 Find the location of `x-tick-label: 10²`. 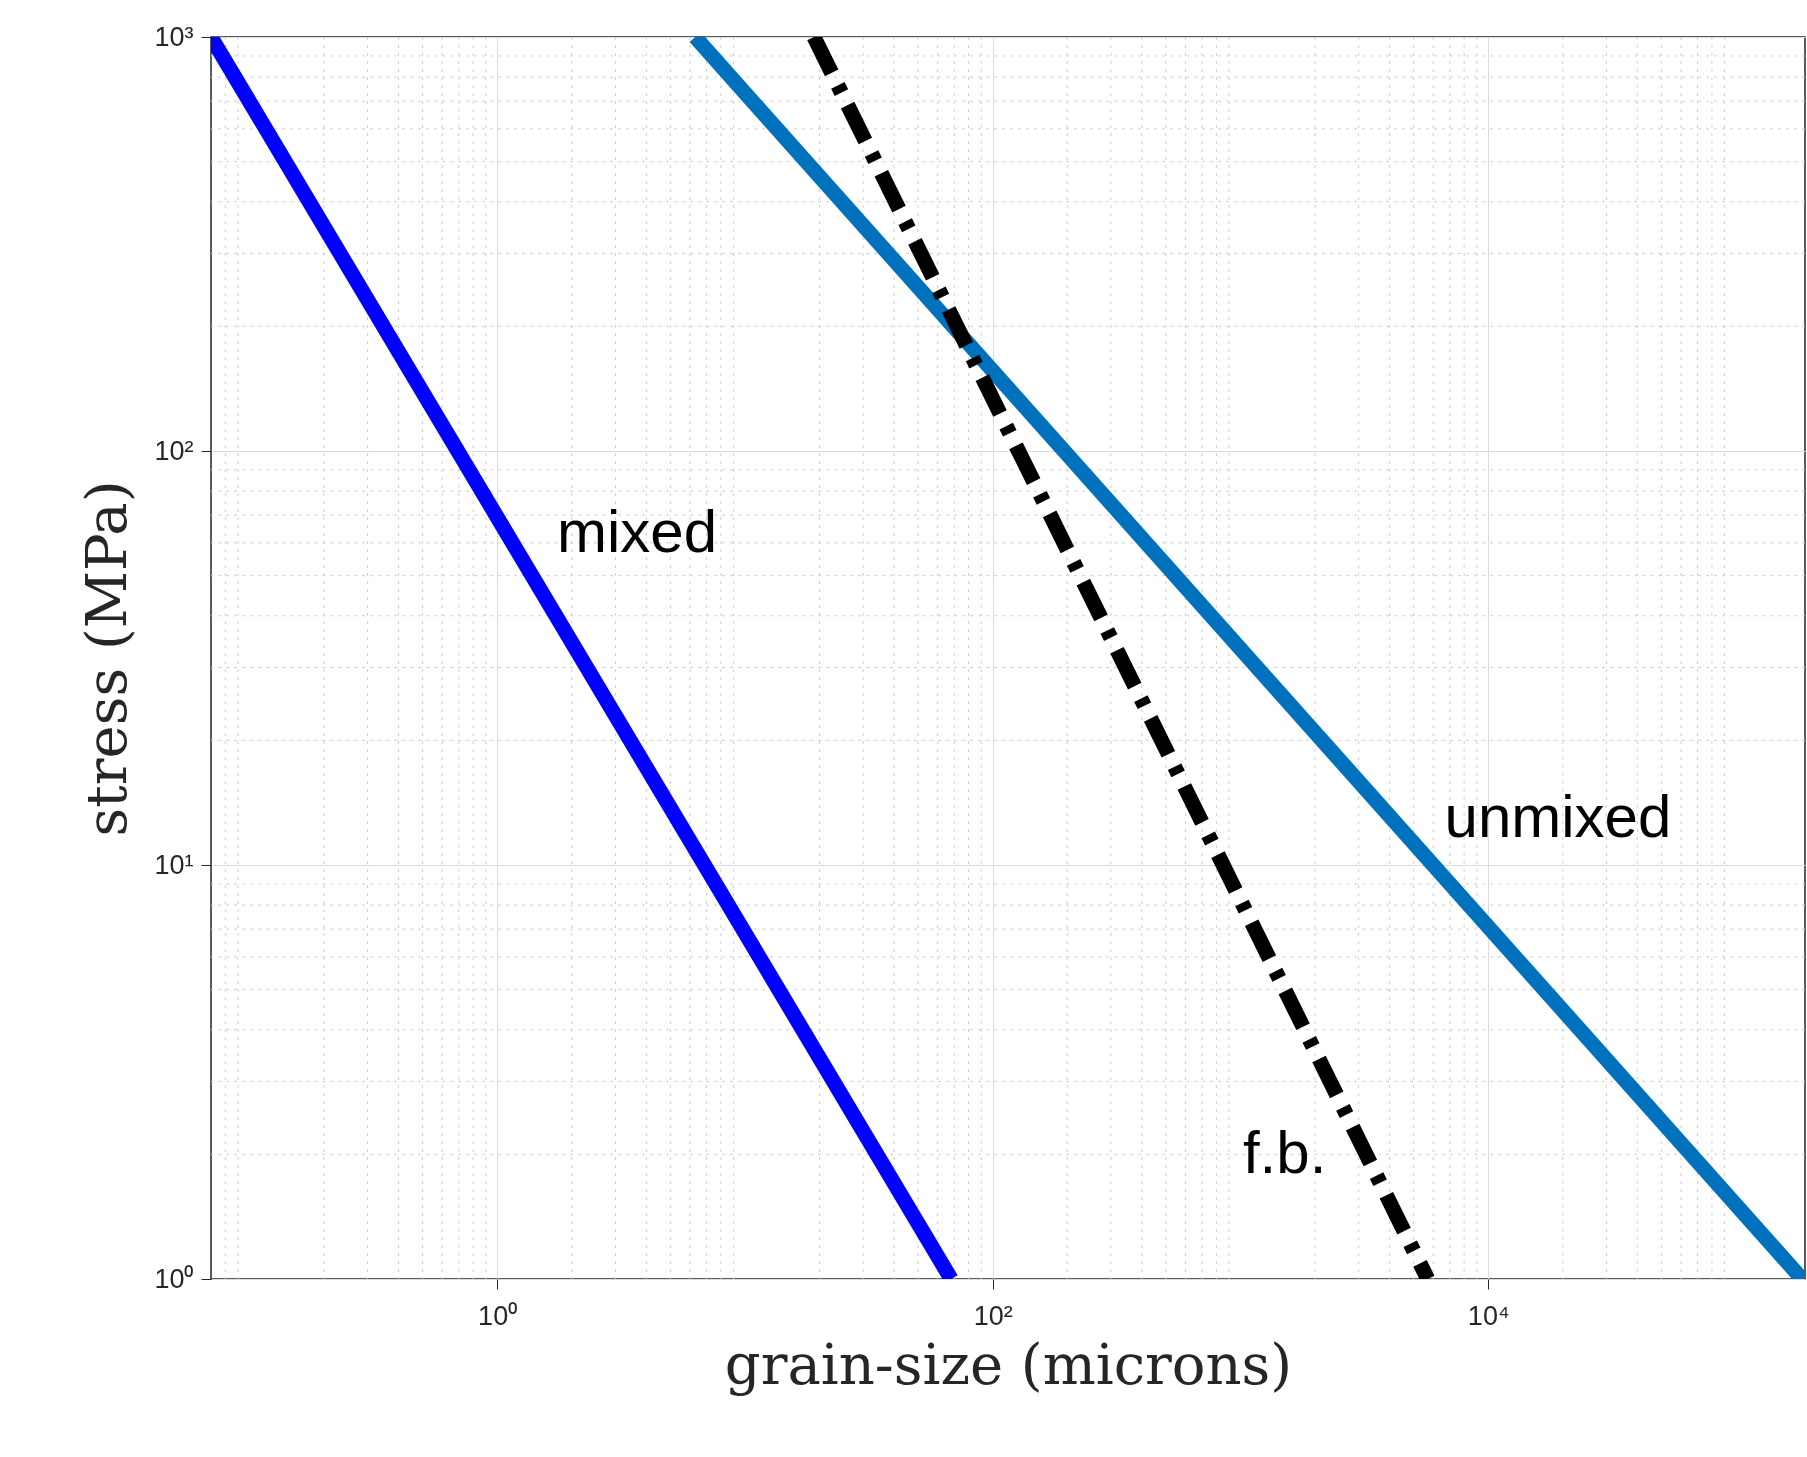

x-tick-label: 10² is located at coordinates (993, 1315).